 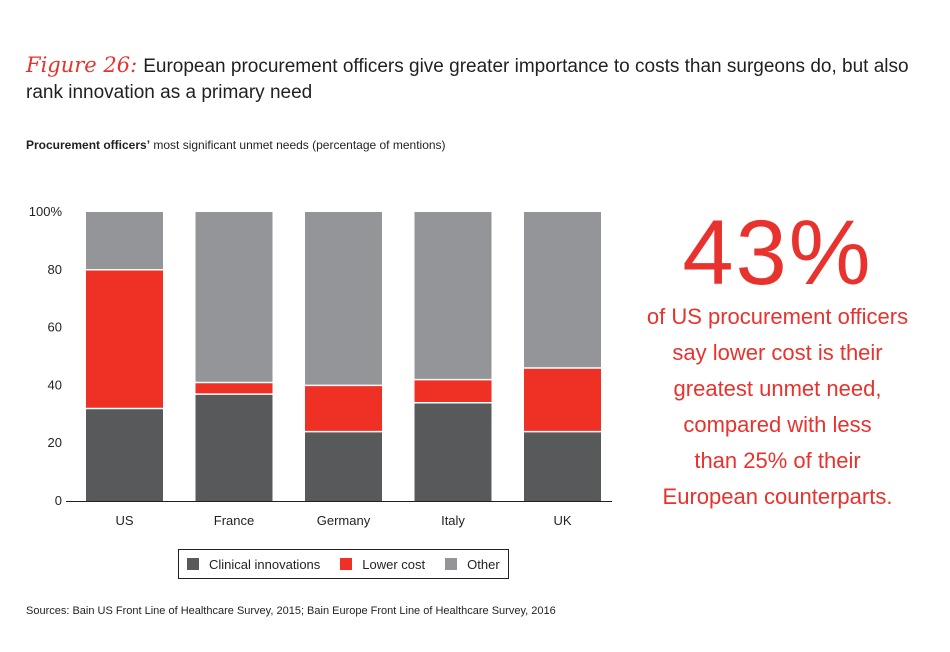 I want to click on bar-clinical-innovations-france, so click(x=234, y=447).